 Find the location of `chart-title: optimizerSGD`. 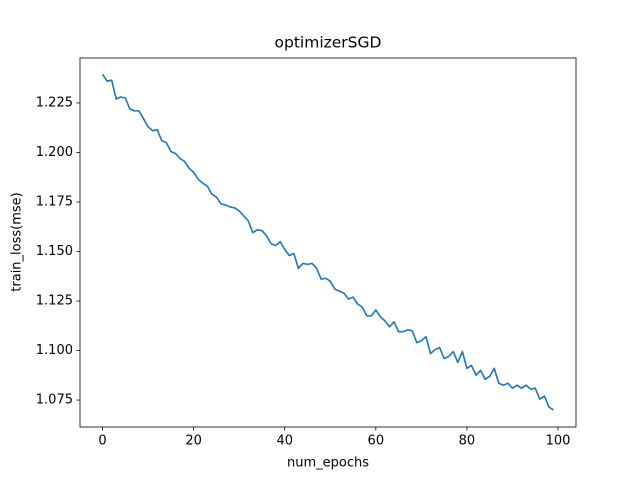

chart-title: optimizerSGD is located at coordinates (328, 43).